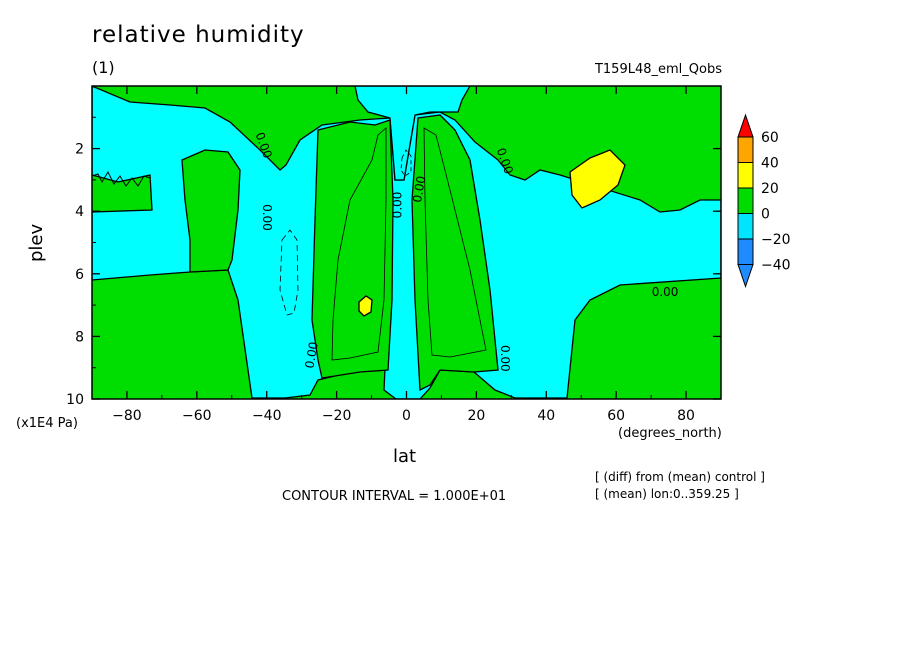 The image size is (904, 654). I want to click on note-diff: [ (diff) from (mean) control ], so click(680, 477).